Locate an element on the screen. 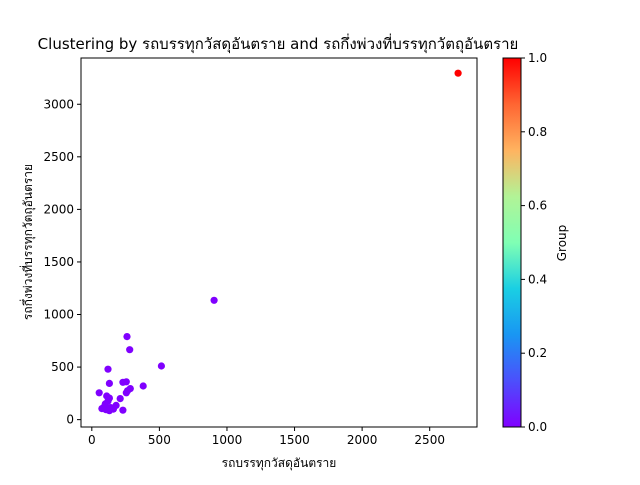 The height and width of the screenshot is (485, 640). x-tick-label: 500 is located at coordinates (159, 440).